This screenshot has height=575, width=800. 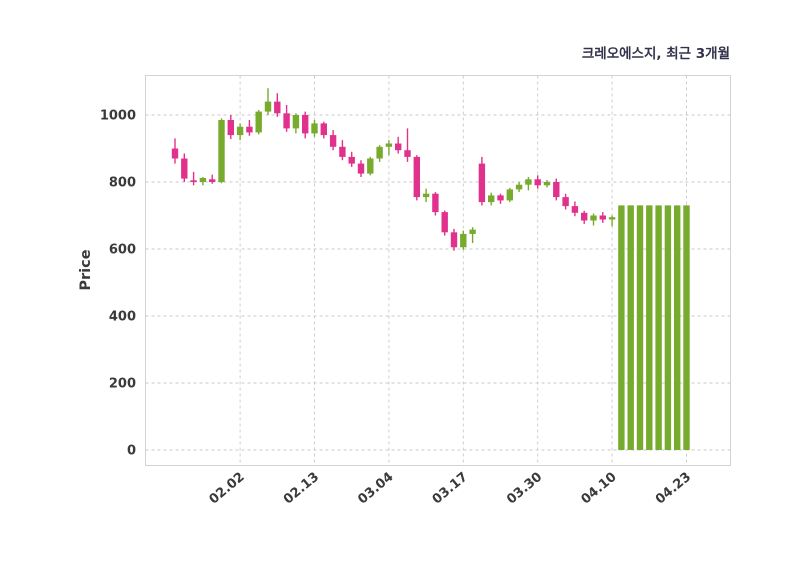 I want to click on x-tick-label: 03.30, so click(x=524, y=489).